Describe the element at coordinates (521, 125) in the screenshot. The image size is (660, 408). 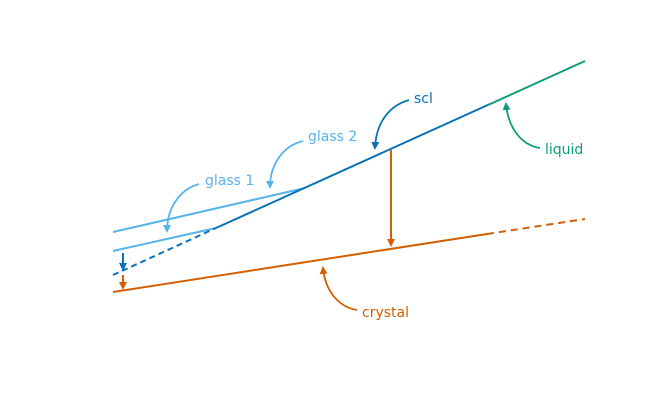
I see `liquid-callout-arrow` at that location.